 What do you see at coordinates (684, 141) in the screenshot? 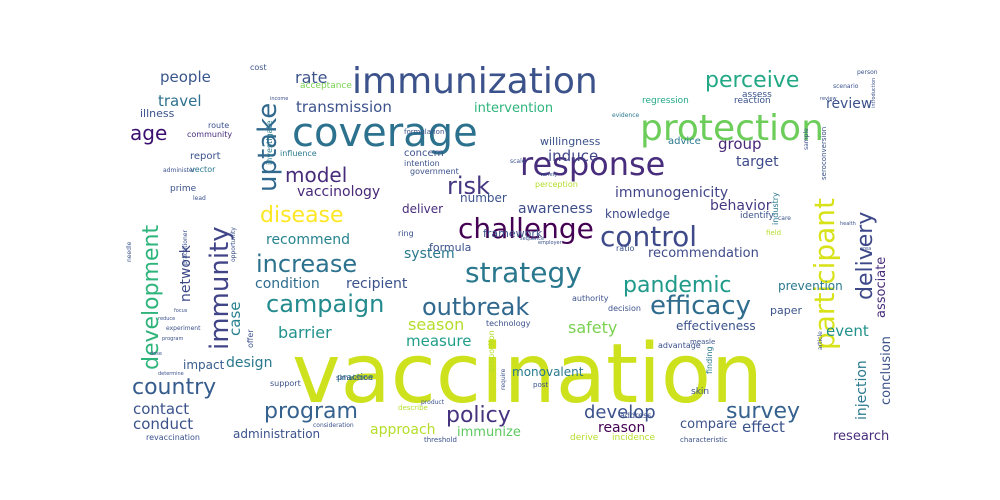
I see `word-advice: advice` at bounding box center [684, 141].